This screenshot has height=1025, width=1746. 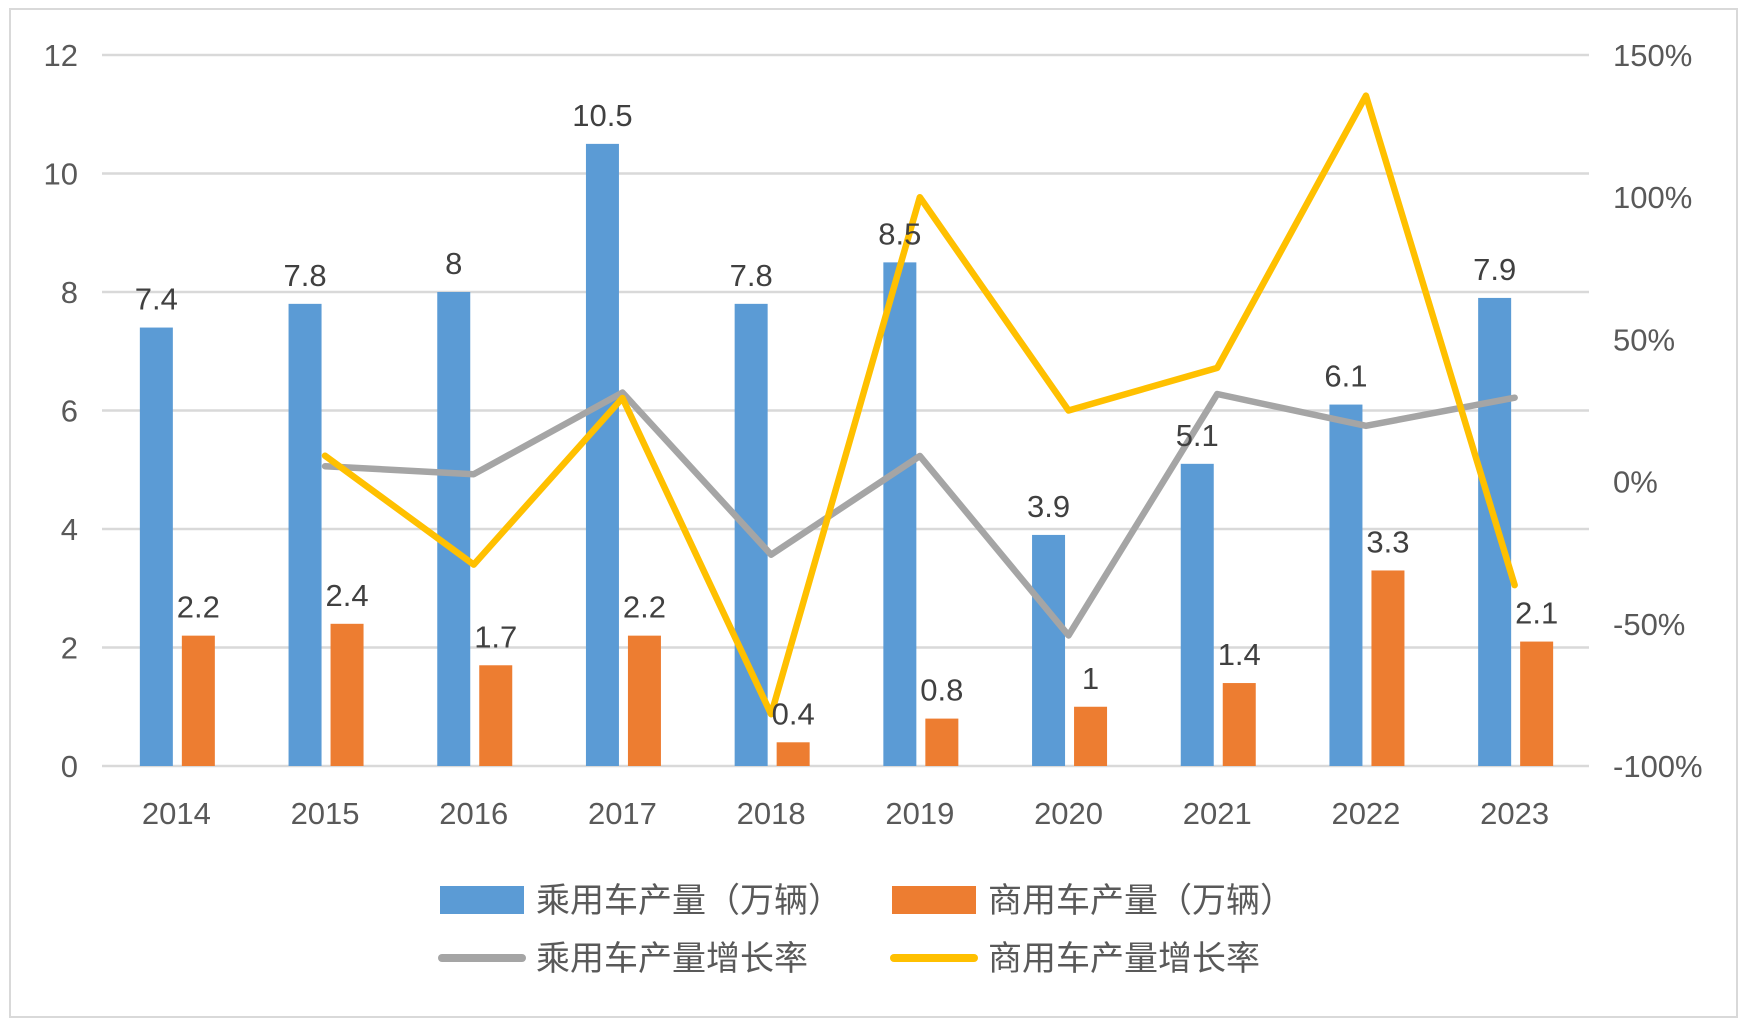 What do you see at coordinates (1197, 435) in the screenshot?
I see `data-label: 5.1` at bounding box center [1197, 435].